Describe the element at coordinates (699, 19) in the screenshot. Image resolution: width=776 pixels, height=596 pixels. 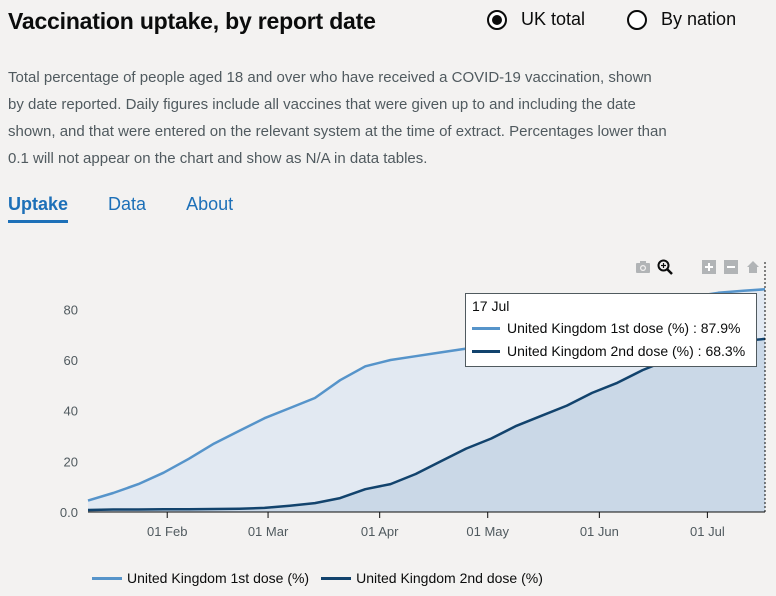
I see `radio-by-nation-label: By nation` at that location.